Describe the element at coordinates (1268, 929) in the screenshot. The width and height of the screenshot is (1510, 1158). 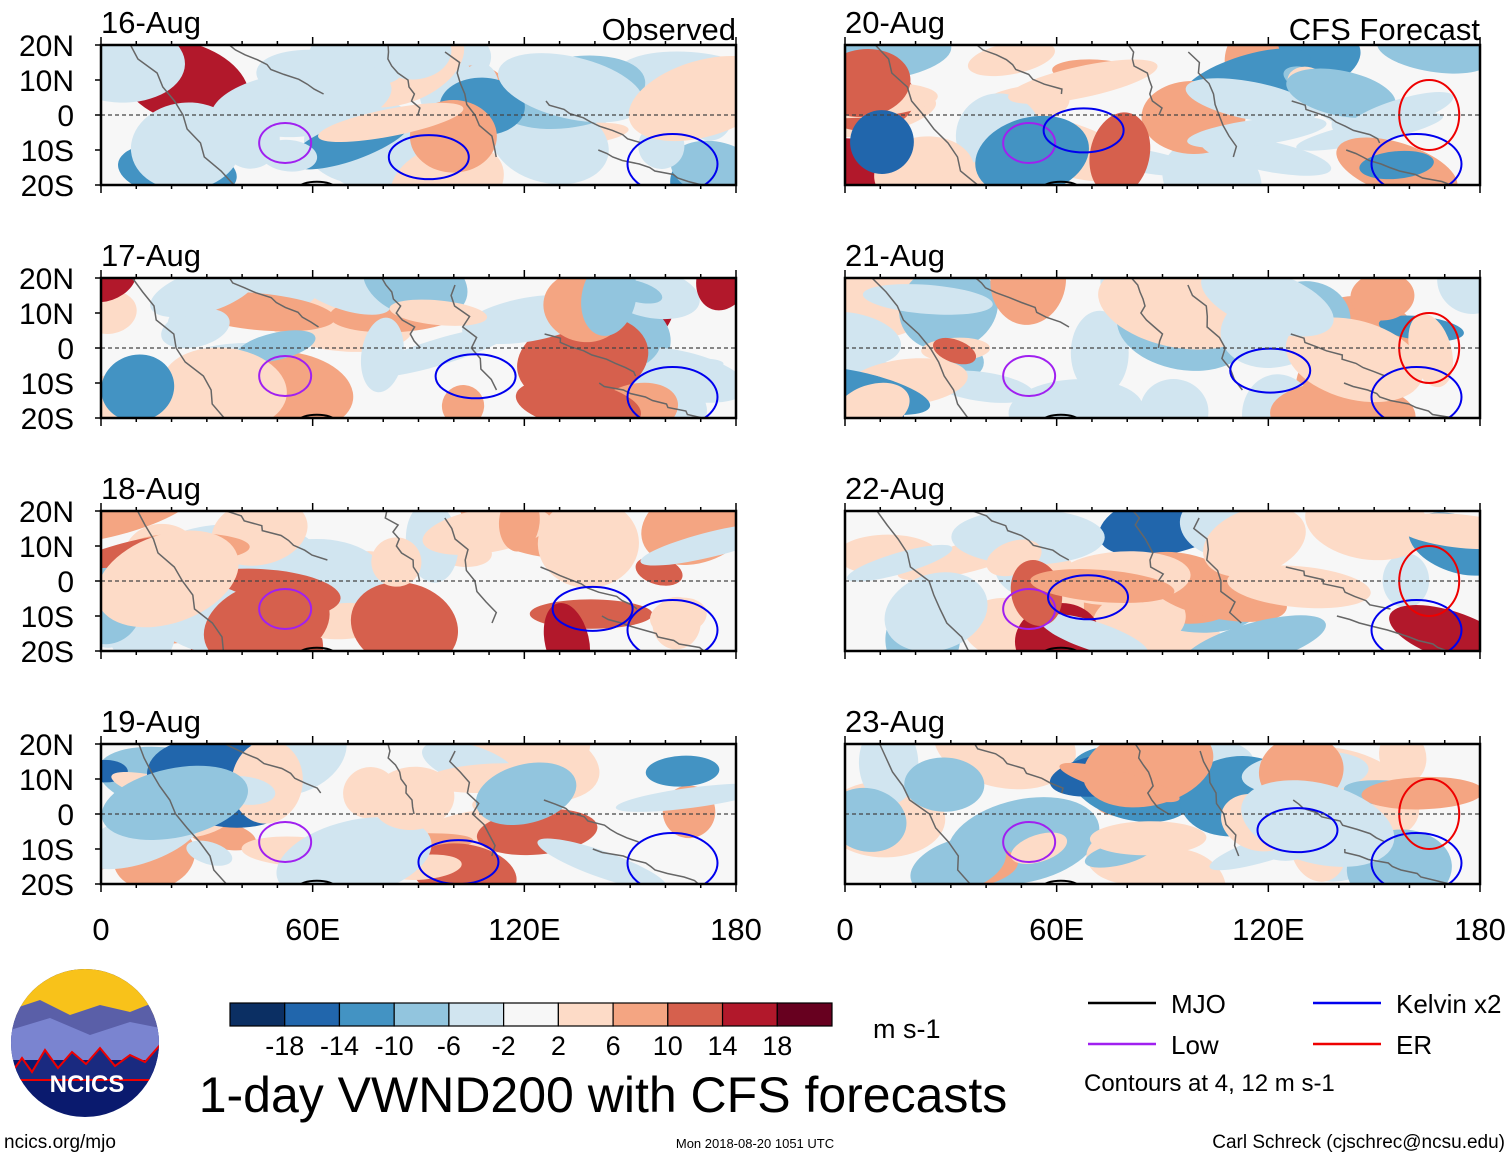
I see `x-tick-label: 120E` at that location.